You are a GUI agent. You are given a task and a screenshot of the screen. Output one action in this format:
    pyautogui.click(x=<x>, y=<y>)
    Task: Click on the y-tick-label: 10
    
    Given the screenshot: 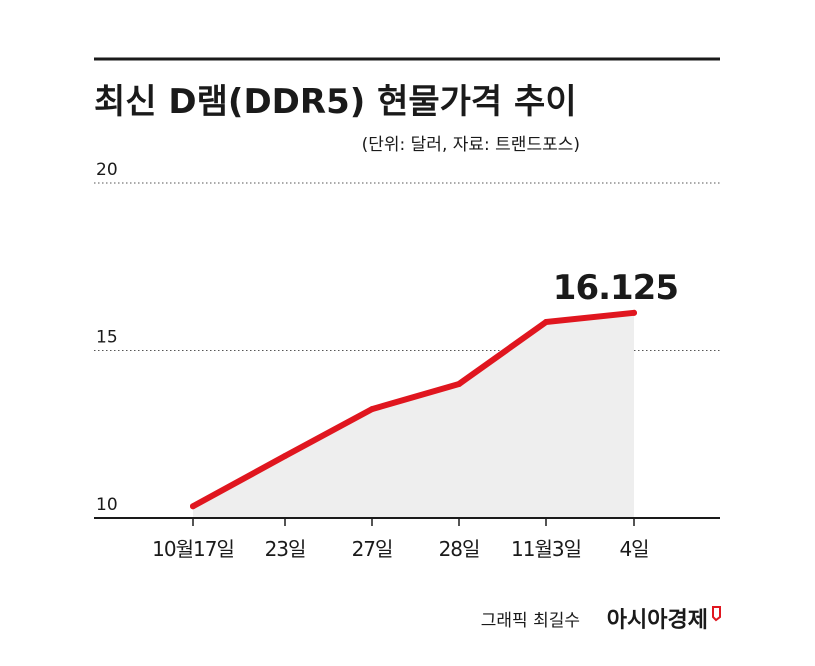 What is the action you would take?
    pyautogui.click(x=107, y=505)
    